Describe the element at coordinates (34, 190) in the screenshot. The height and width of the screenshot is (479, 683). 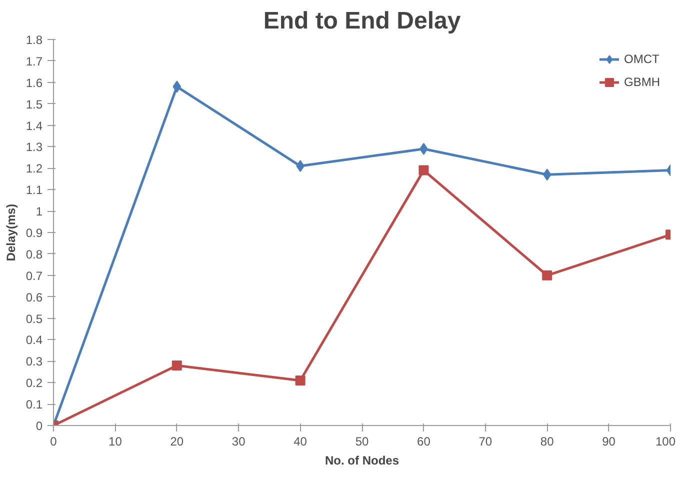
I see `y-tick-label: 1.1` at that location.